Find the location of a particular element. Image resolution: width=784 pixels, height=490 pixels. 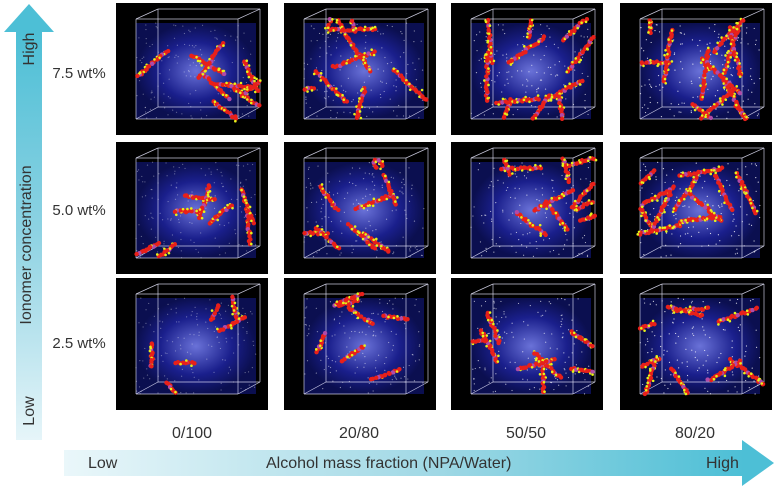

vertical-arrow is located at coordinates (29, 236).